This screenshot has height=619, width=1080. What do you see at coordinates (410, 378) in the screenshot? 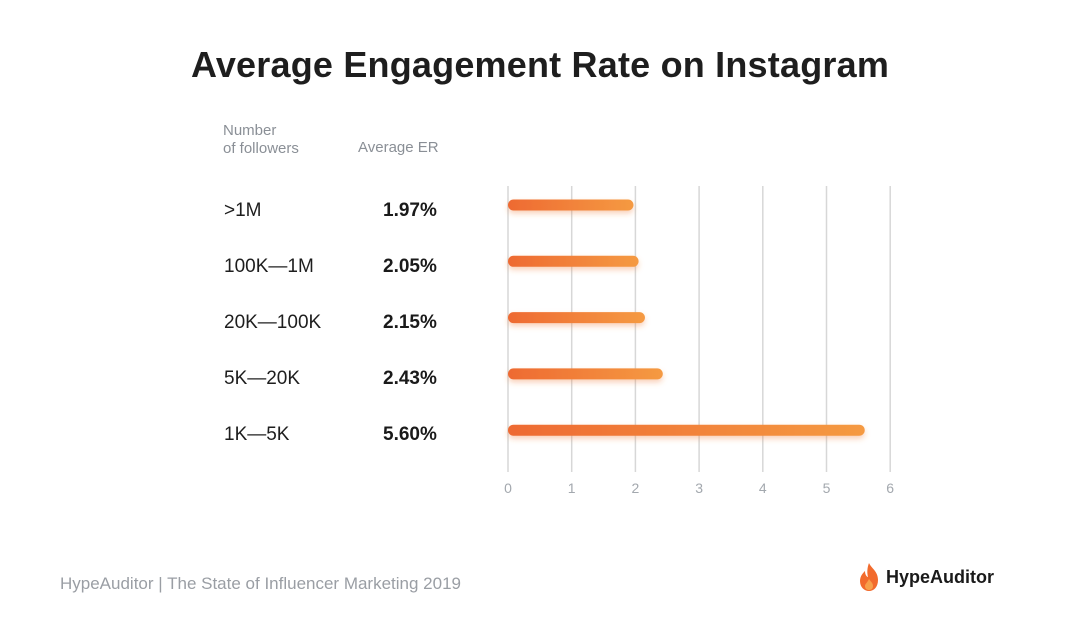
I see `row-value-3: 2.43%` at bounding box center [410, 378].